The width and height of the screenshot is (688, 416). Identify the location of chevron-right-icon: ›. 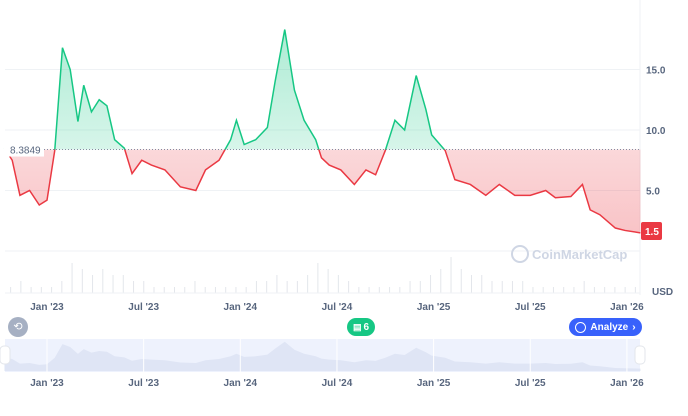
(634, 327).